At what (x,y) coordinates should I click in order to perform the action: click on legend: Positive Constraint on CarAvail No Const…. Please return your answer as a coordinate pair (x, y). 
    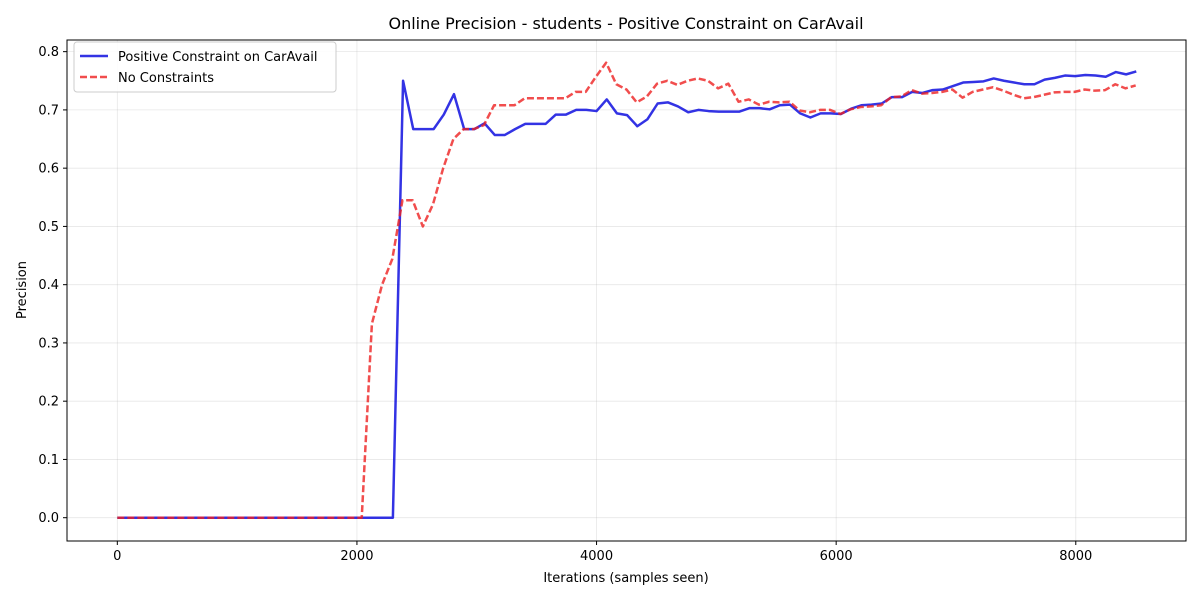
    Looking at the image, I should click on (205, 67).